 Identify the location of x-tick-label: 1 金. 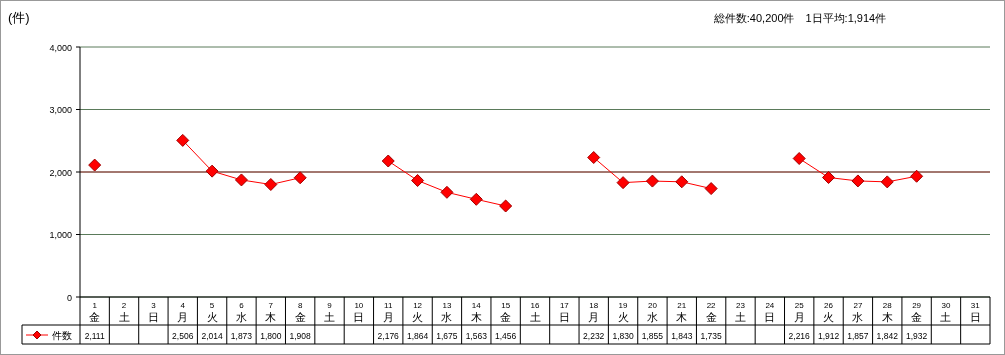
(95, 312).